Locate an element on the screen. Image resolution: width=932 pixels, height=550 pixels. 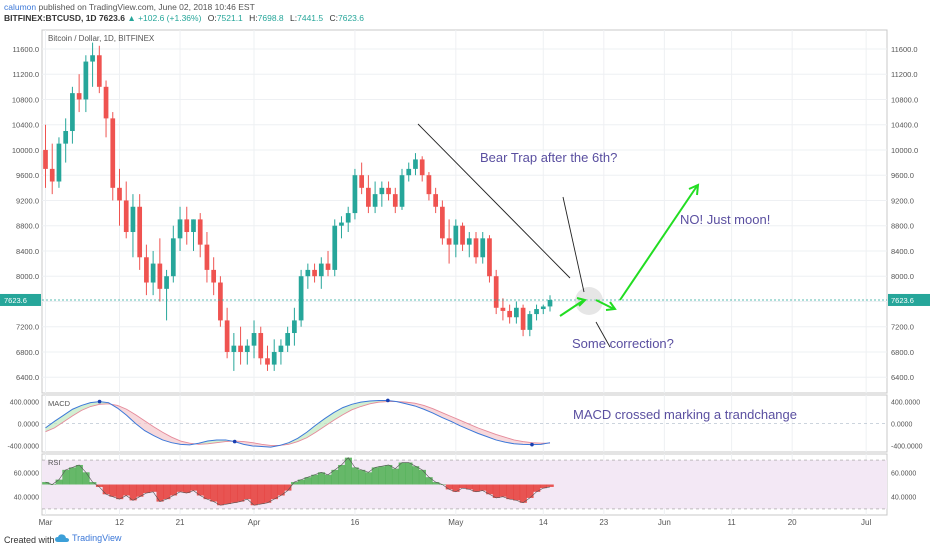
rsi-line is located at coordinates (298, 481).